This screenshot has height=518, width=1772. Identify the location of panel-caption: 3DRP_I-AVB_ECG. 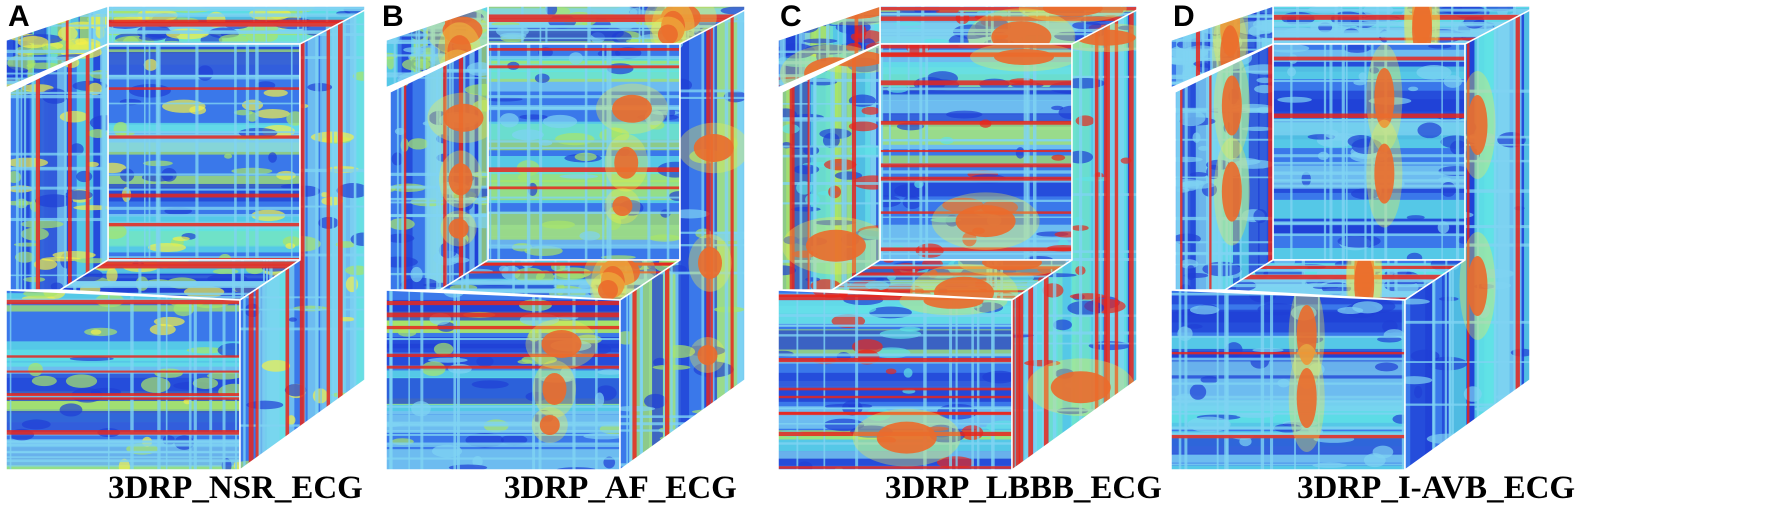
(1436, 488).